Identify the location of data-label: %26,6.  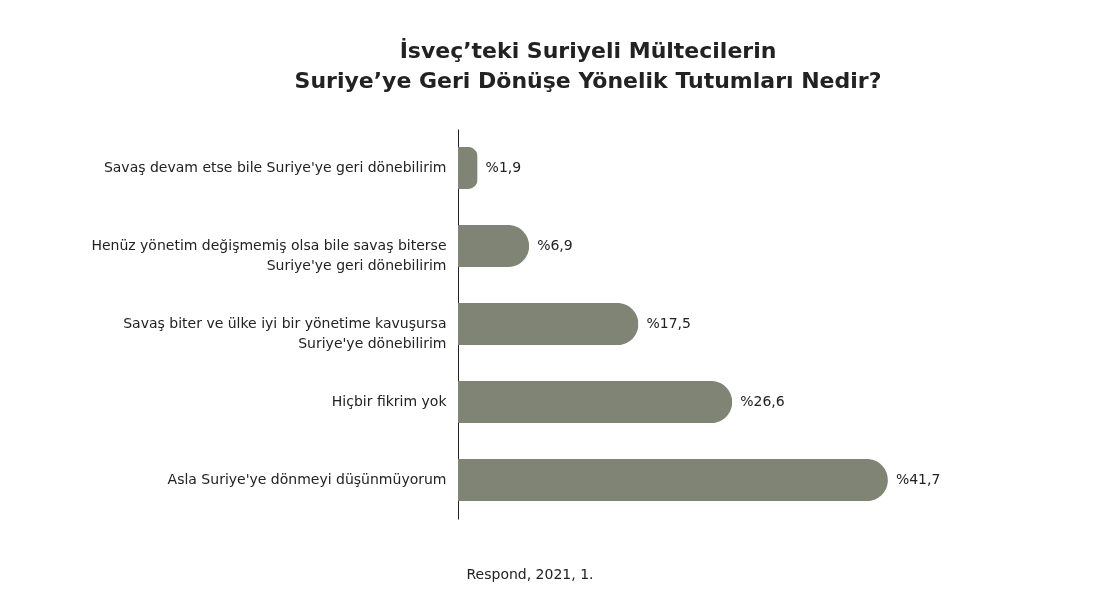
(762, 401).